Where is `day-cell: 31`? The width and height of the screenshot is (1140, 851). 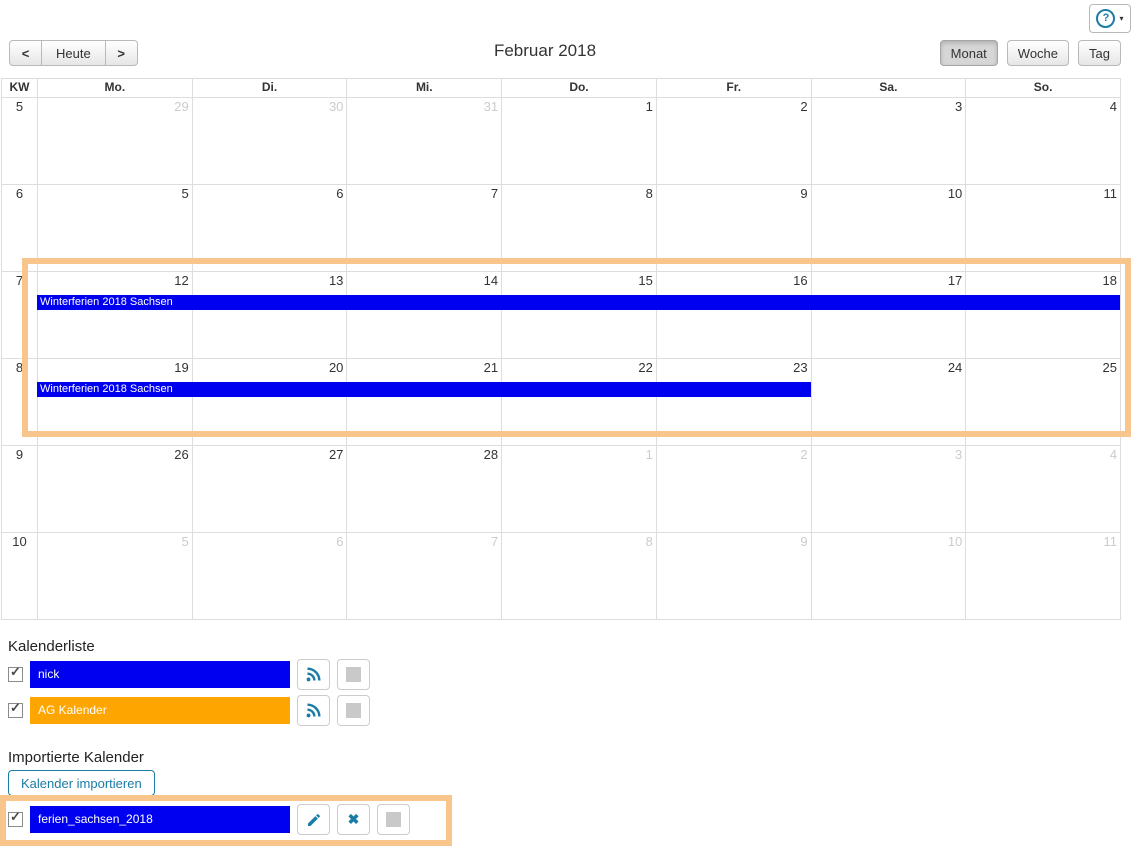 day-cell: 31 is located at coordinates (423, 141).